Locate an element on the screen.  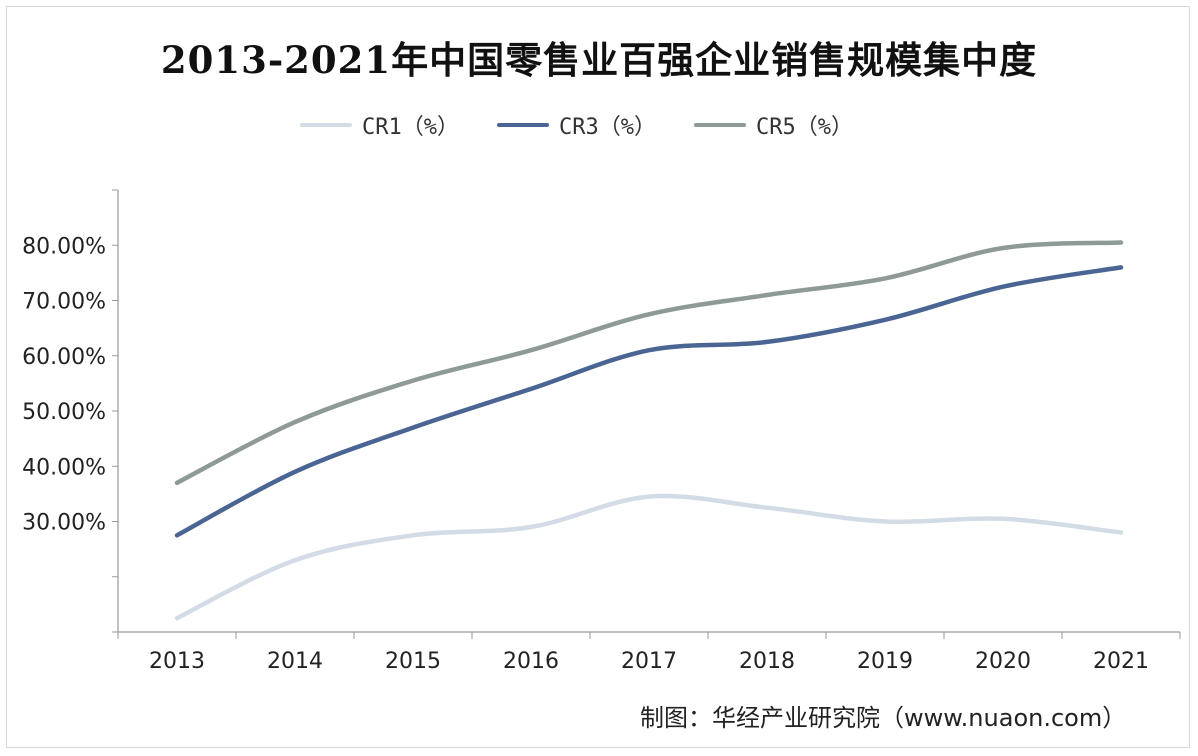
x-tick-label: 2017 is located at coordinates (649, 661).